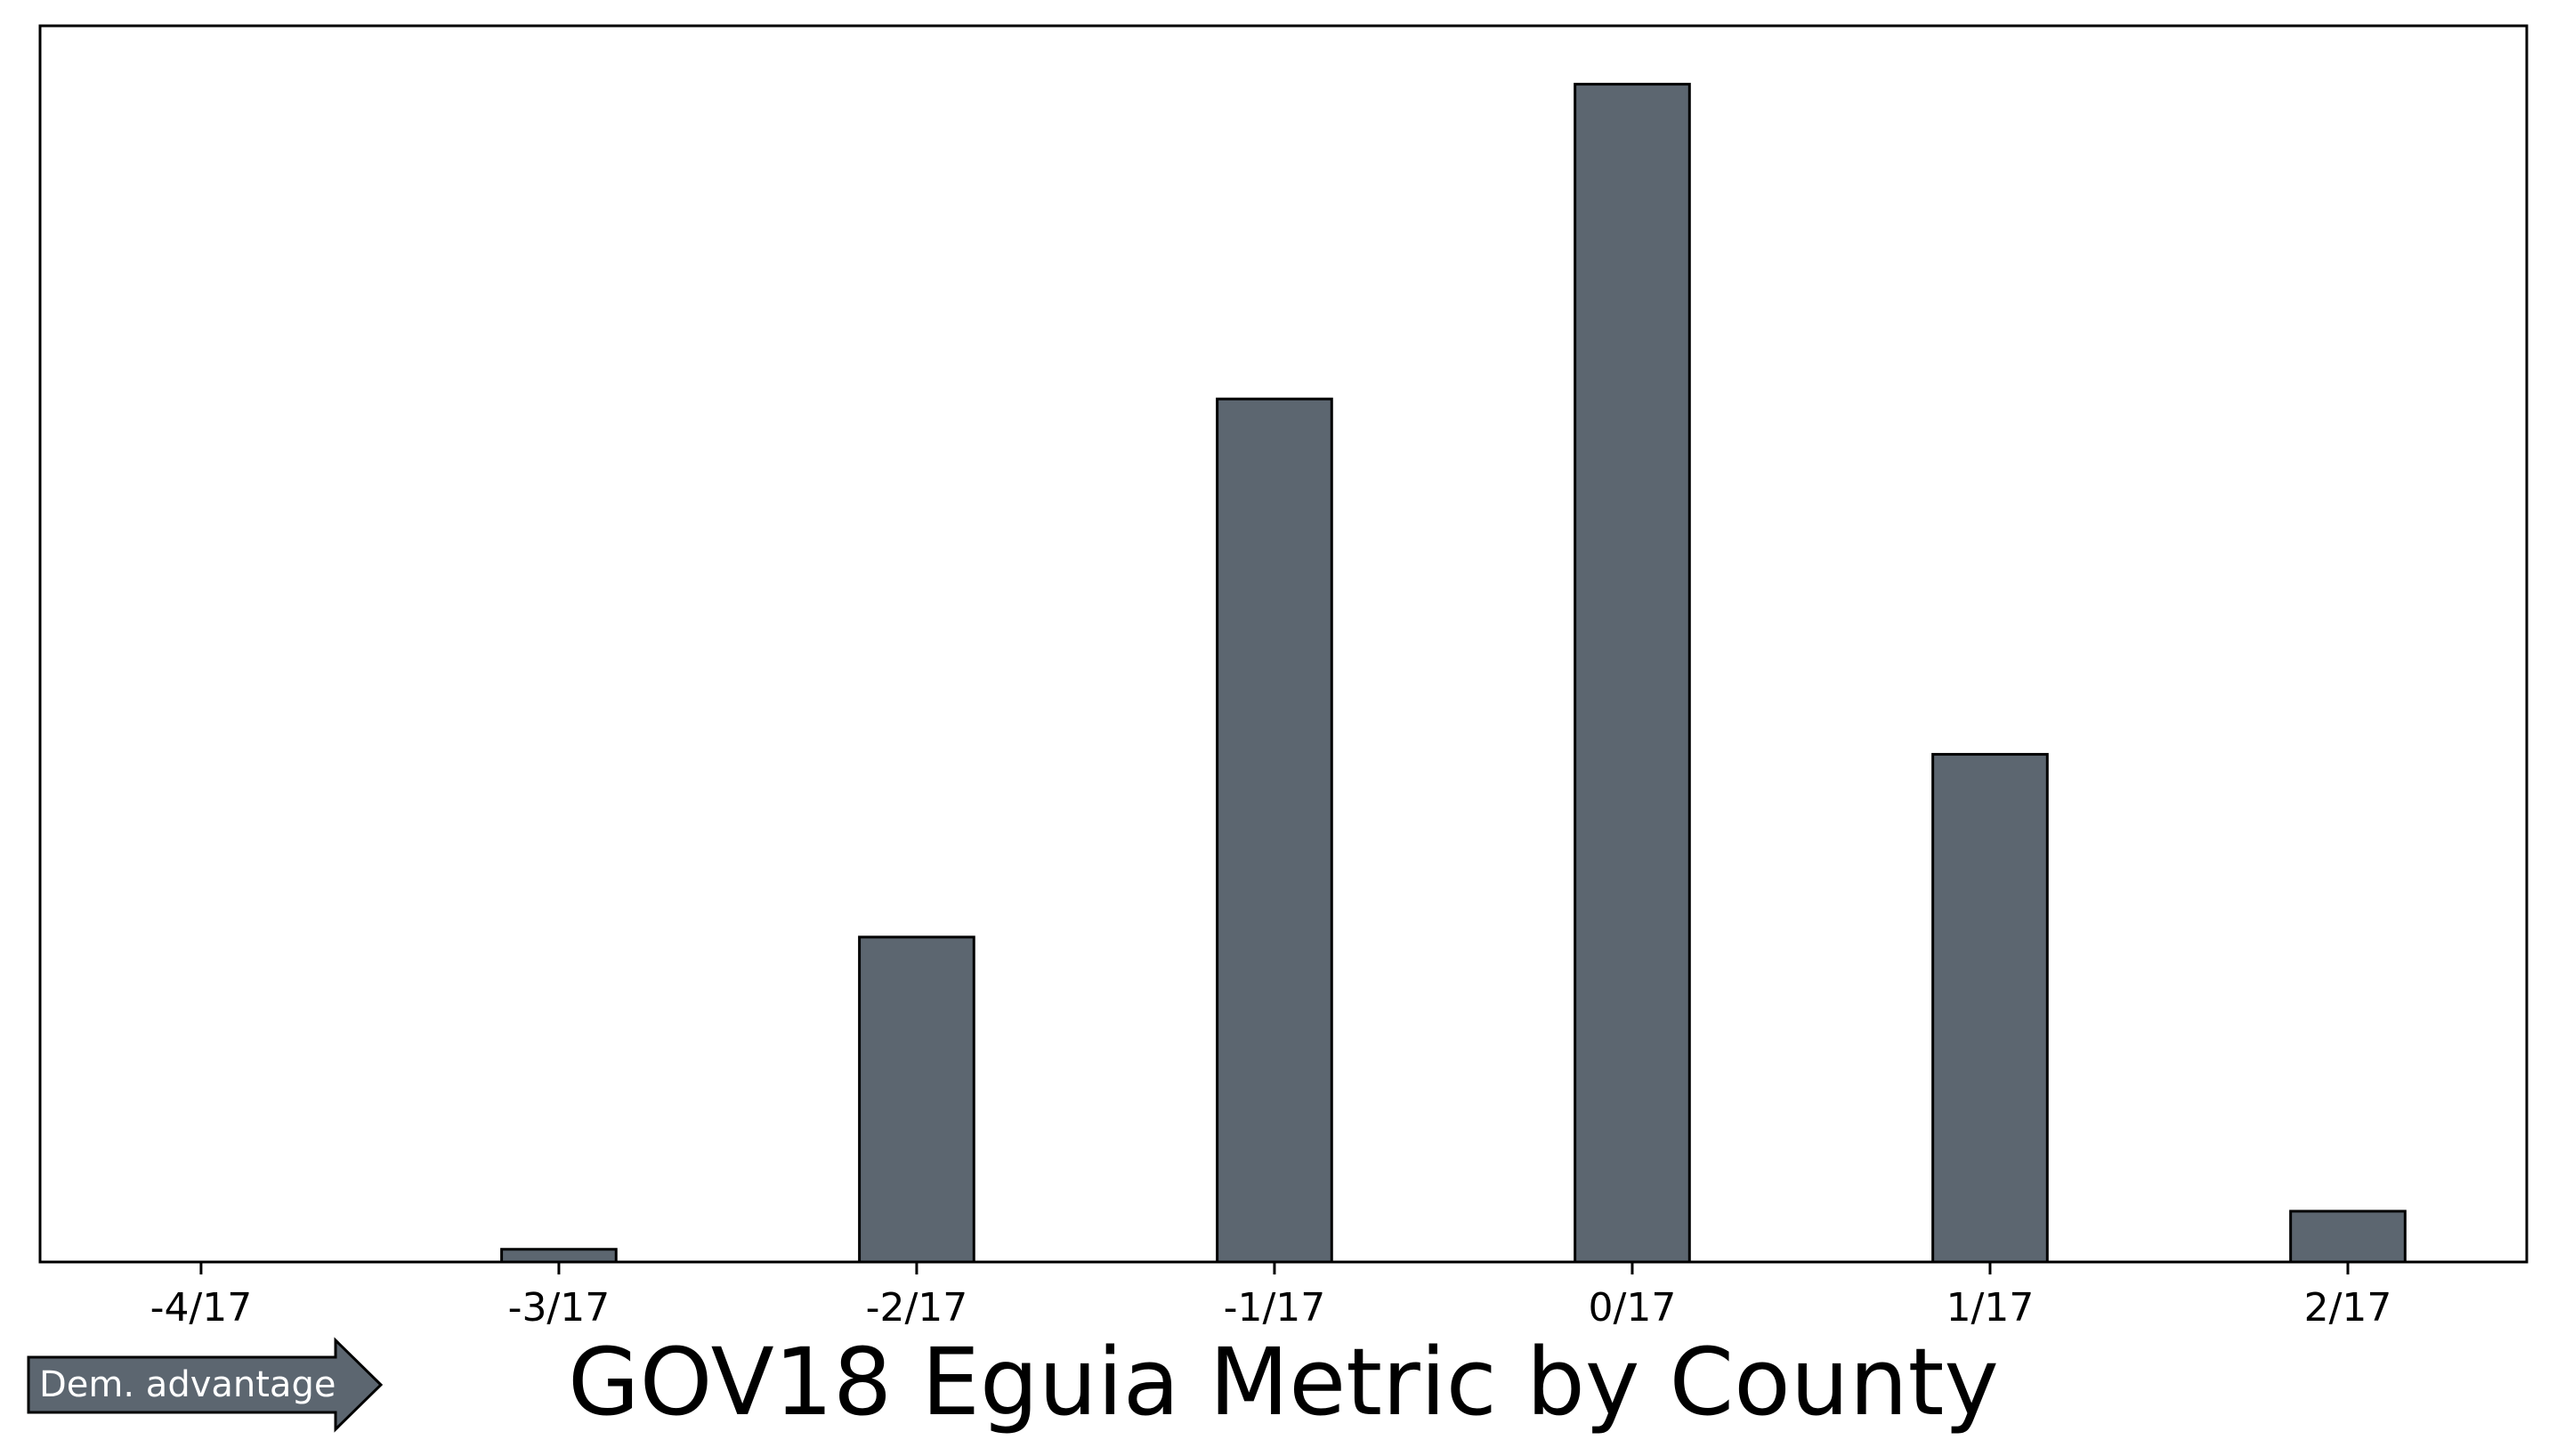  I want to click on x-ticks-group: -4/17 -3/17 -2/17 -1/17 0/17 1/17 2/17, so click(1271, 1296).